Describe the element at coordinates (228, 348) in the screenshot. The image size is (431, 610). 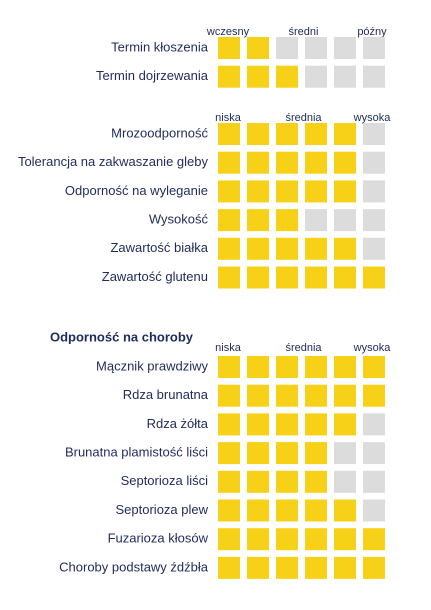
I see `scale-label: niska` at that location.